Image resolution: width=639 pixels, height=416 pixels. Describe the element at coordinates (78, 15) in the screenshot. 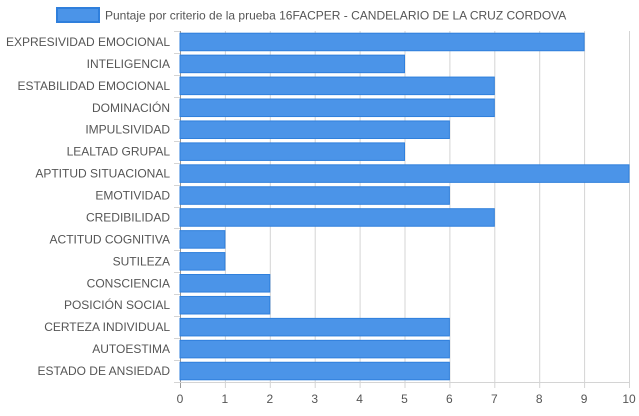

I see `legend-swatch` at that location.